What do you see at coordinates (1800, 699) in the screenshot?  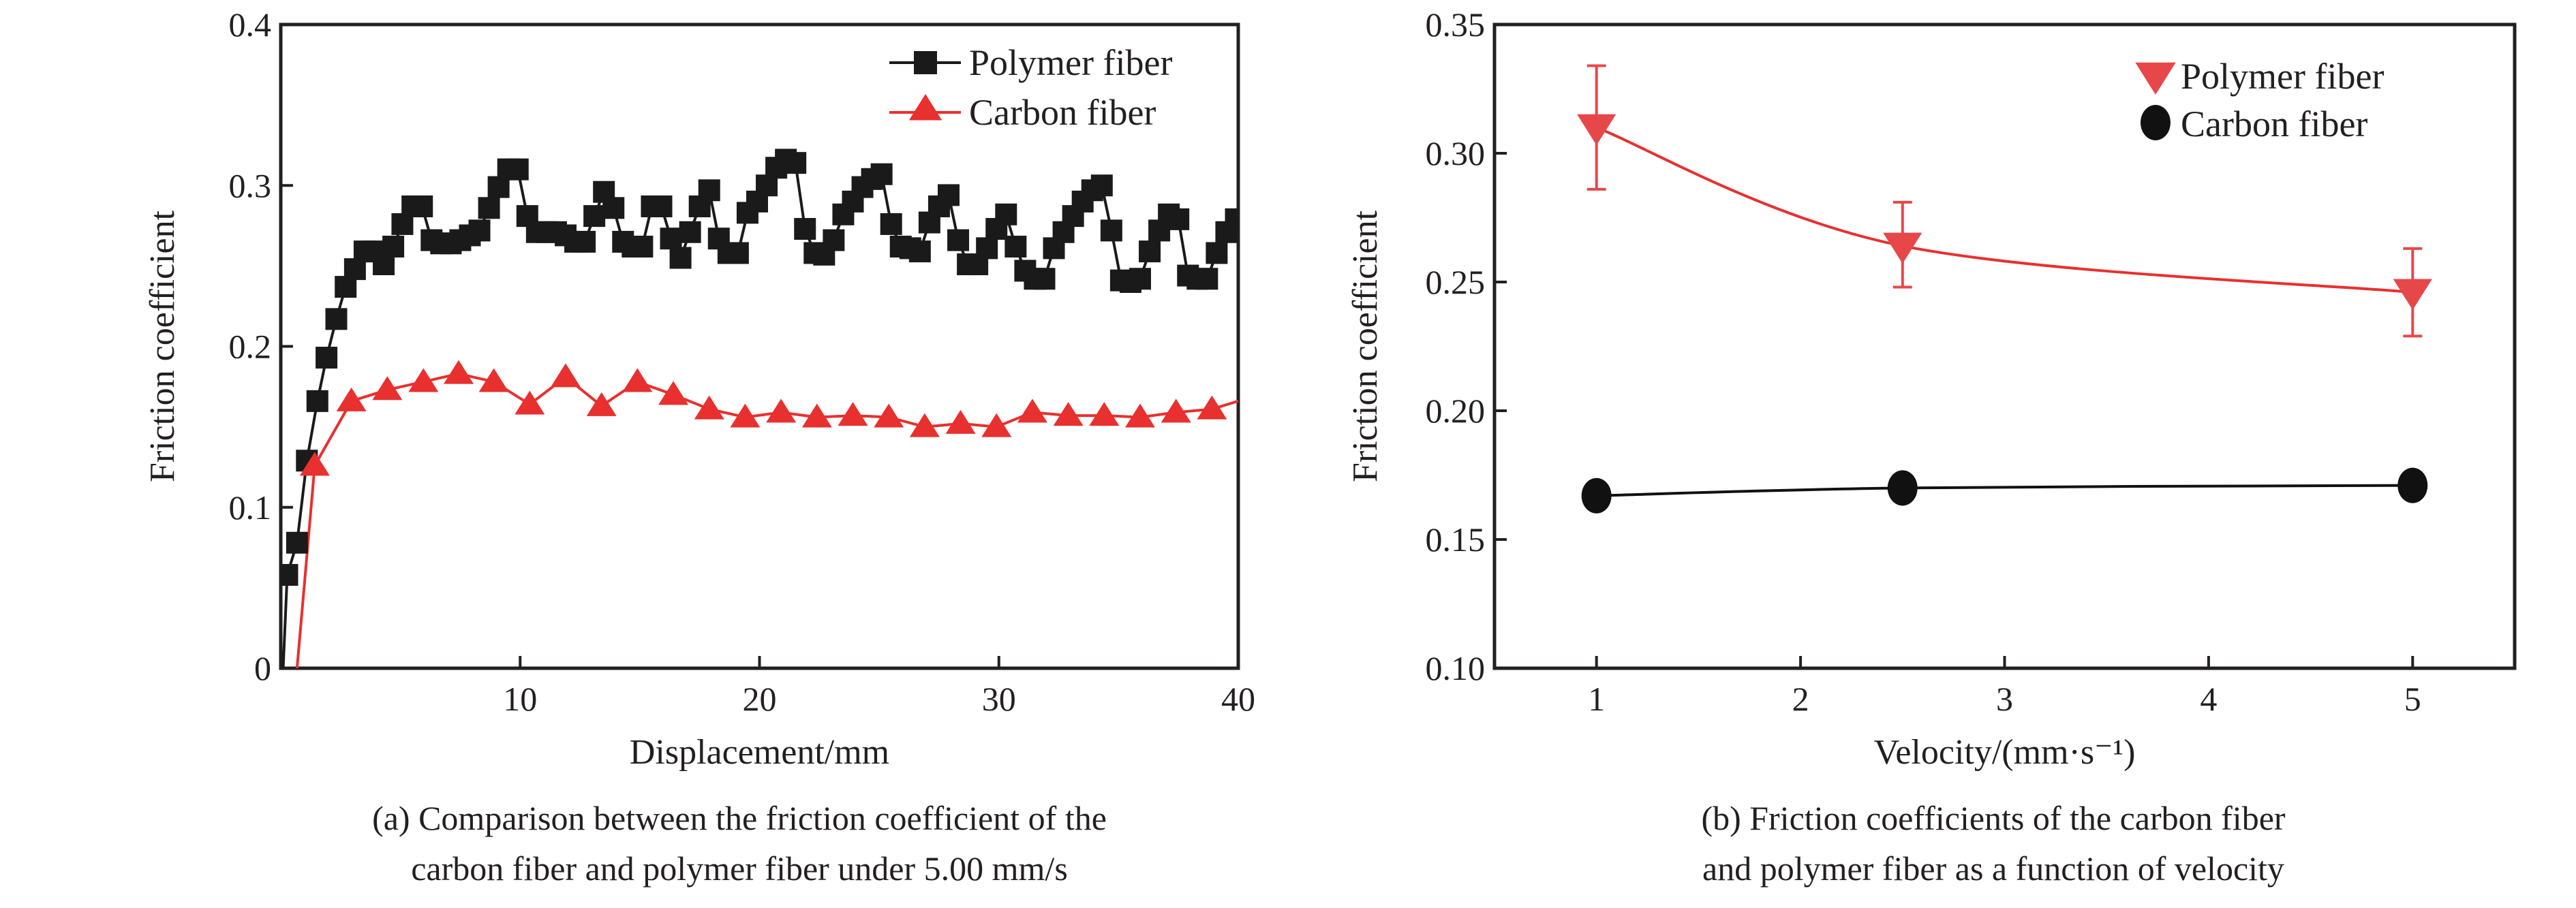 I see `x-tick-label: 2` at bounding box center [1800, 699].